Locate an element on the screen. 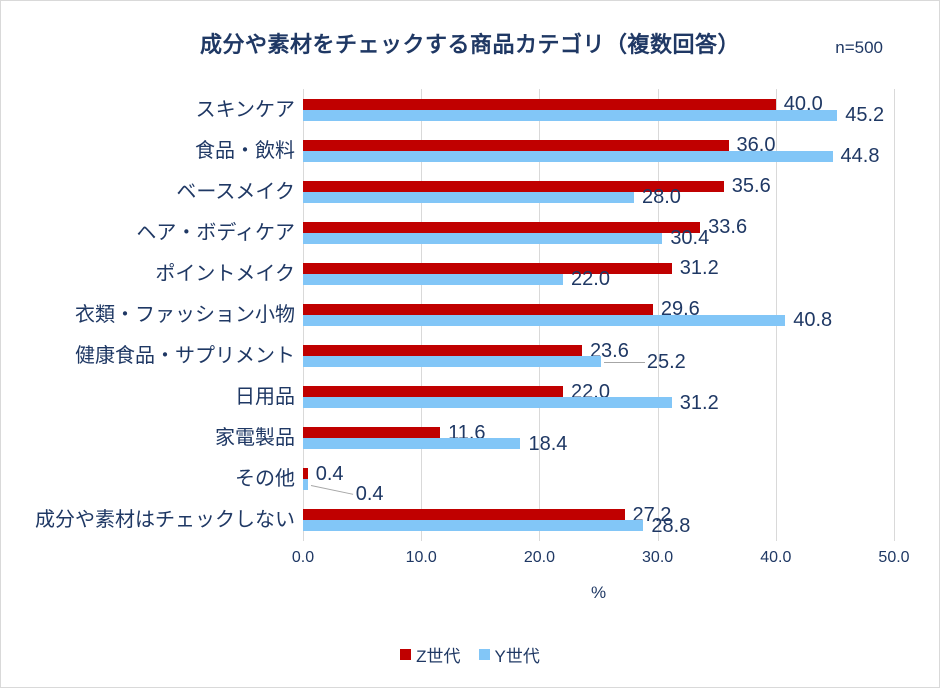 This screenshot has width=940, height=688. category-label: 衣類・ファッション小物 is located at coordinates (185, 315).